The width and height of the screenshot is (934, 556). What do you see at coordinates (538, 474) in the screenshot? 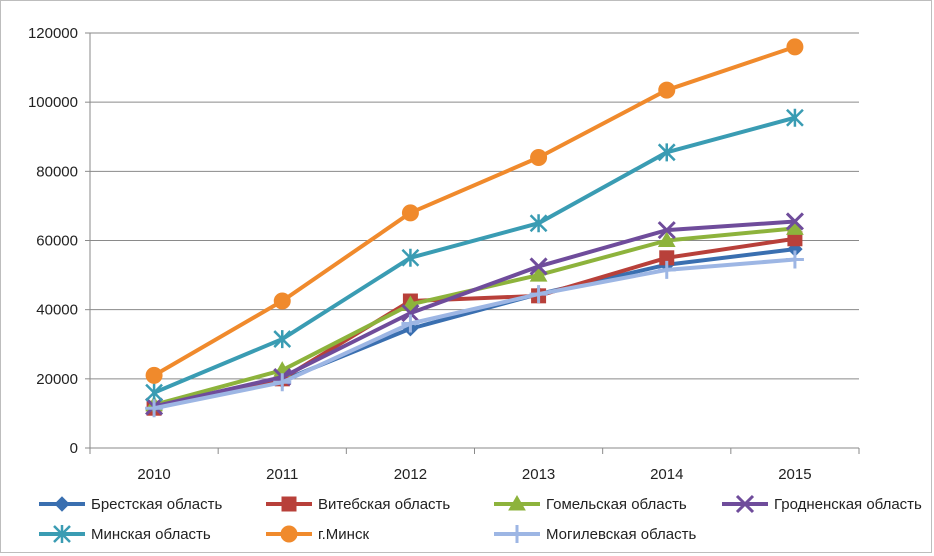
I see `x-tick-label: 2013` at bounding box center [538, 474].